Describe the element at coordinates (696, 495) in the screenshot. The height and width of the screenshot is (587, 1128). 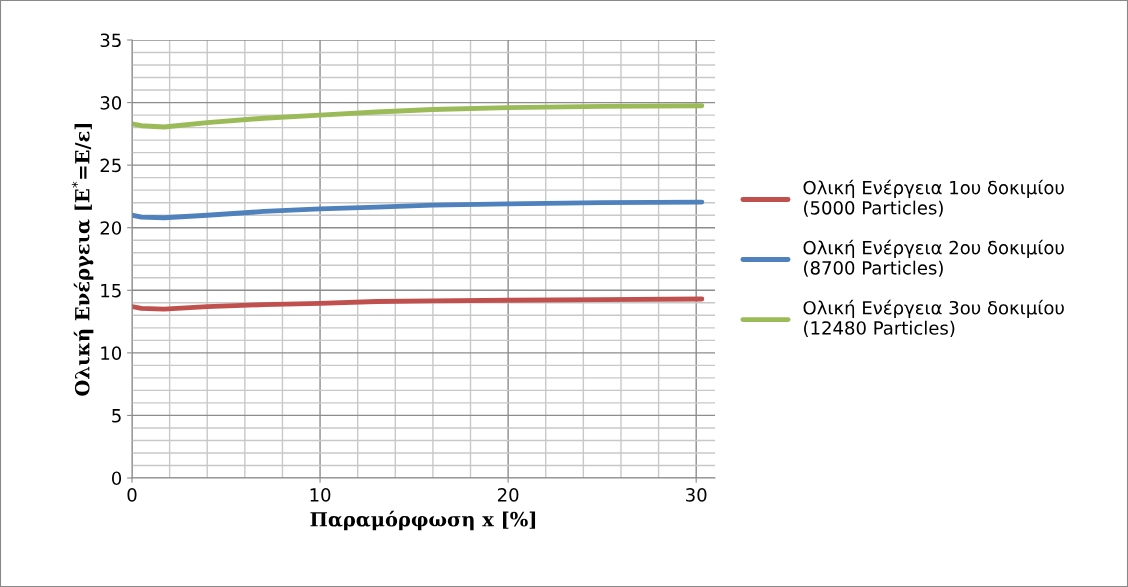
I see `x-tick-label: 30` at that location.